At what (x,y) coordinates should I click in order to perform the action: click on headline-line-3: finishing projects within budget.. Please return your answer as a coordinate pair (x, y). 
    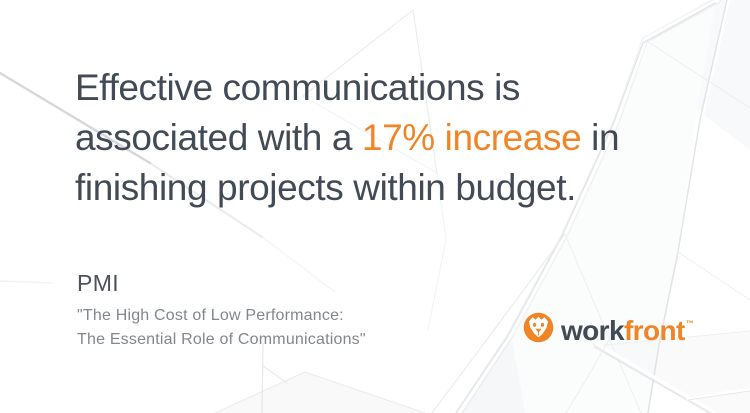
    Looking at the image, I should click on (347, 188).